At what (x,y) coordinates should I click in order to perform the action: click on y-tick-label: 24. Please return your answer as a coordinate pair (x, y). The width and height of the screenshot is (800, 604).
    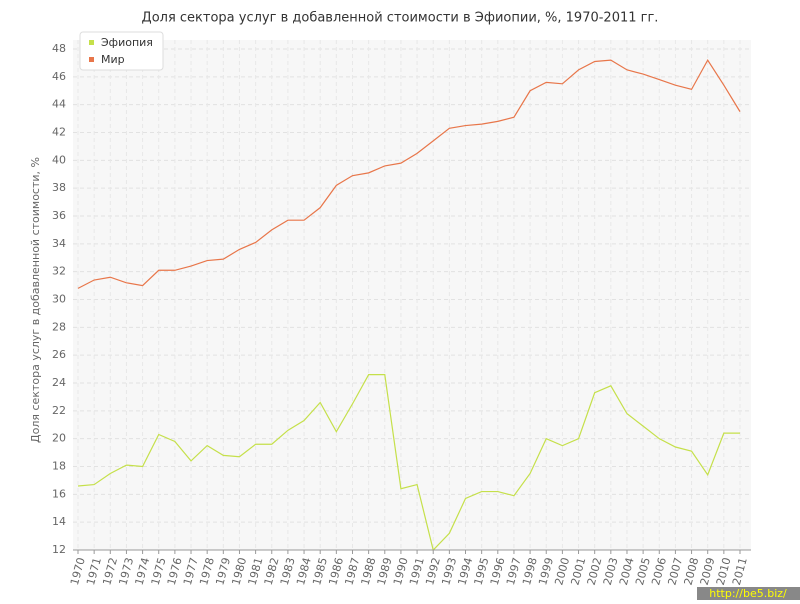
    Looking at the image, I should click on (59, 382).